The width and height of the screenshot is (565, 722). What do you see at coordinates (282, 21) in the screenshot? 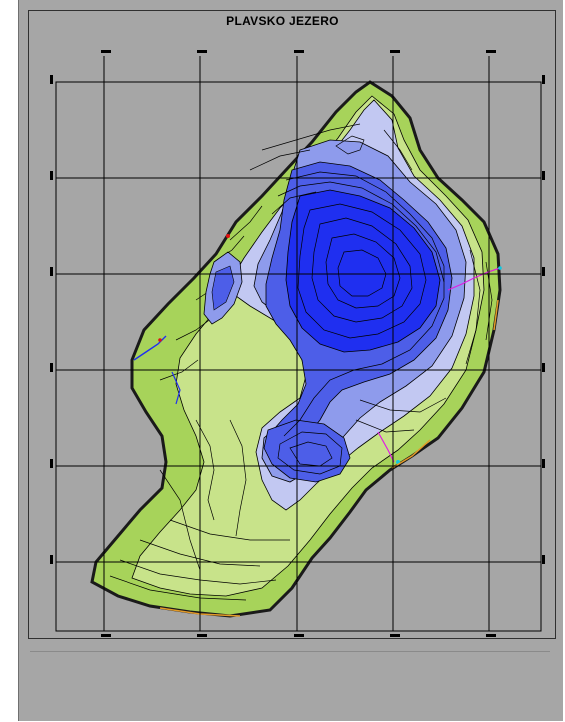
I see `map-title: PLAVSKO JEZERO` at bounding box center [282, 21].